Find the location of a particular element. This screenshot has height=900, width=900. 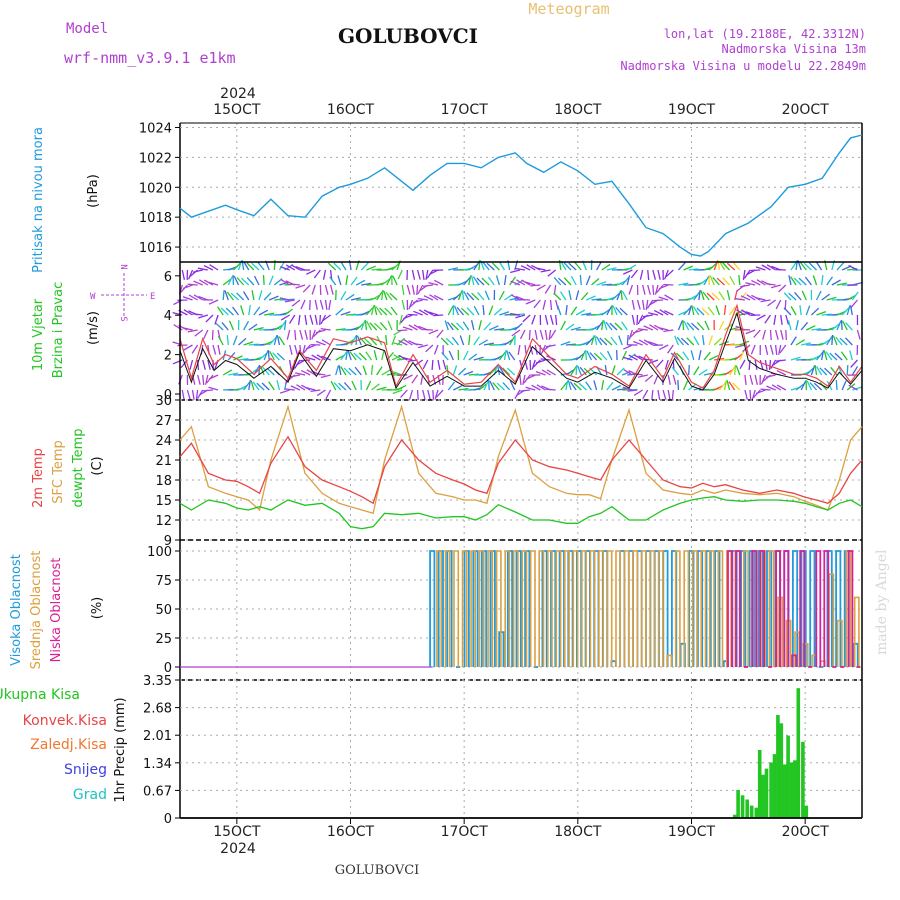

pressure-ytick-label: 1016 is located at coordinates (155, 248).